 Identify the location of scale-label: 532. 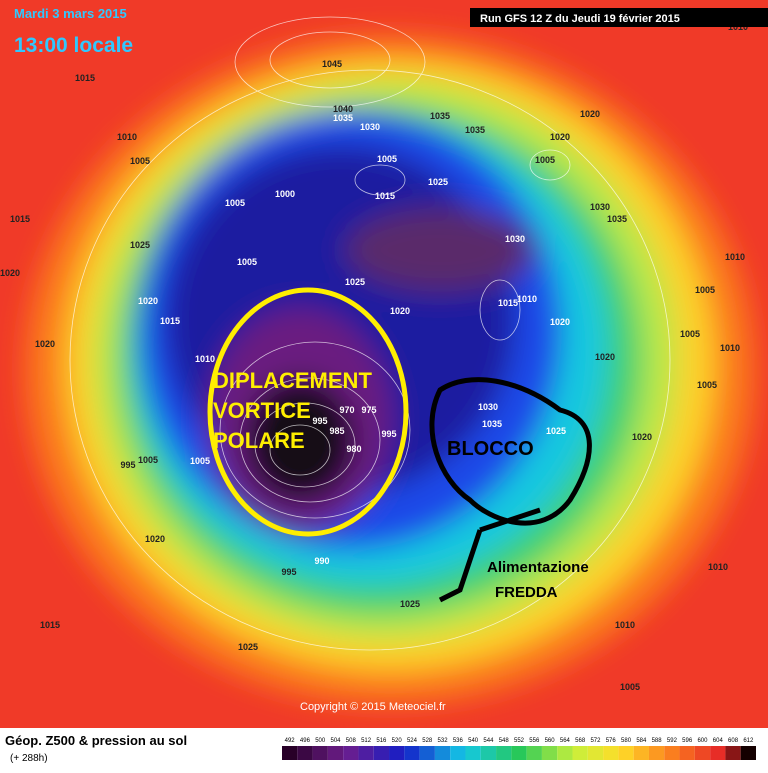
(443, 741).